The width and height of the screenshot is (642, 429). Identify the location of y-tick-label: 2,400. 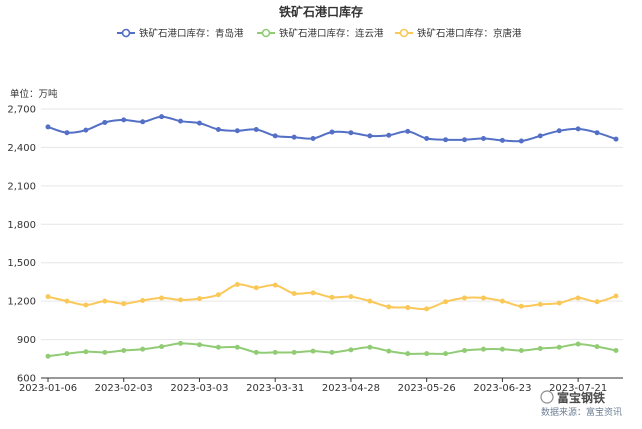
(21, 148).